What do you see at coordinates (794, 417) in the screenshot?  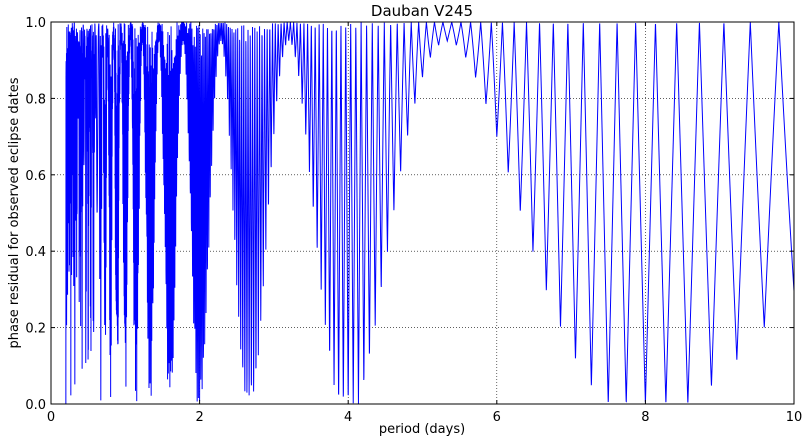 I see `x-tick-label: 10` at bounding box center [794, 417].